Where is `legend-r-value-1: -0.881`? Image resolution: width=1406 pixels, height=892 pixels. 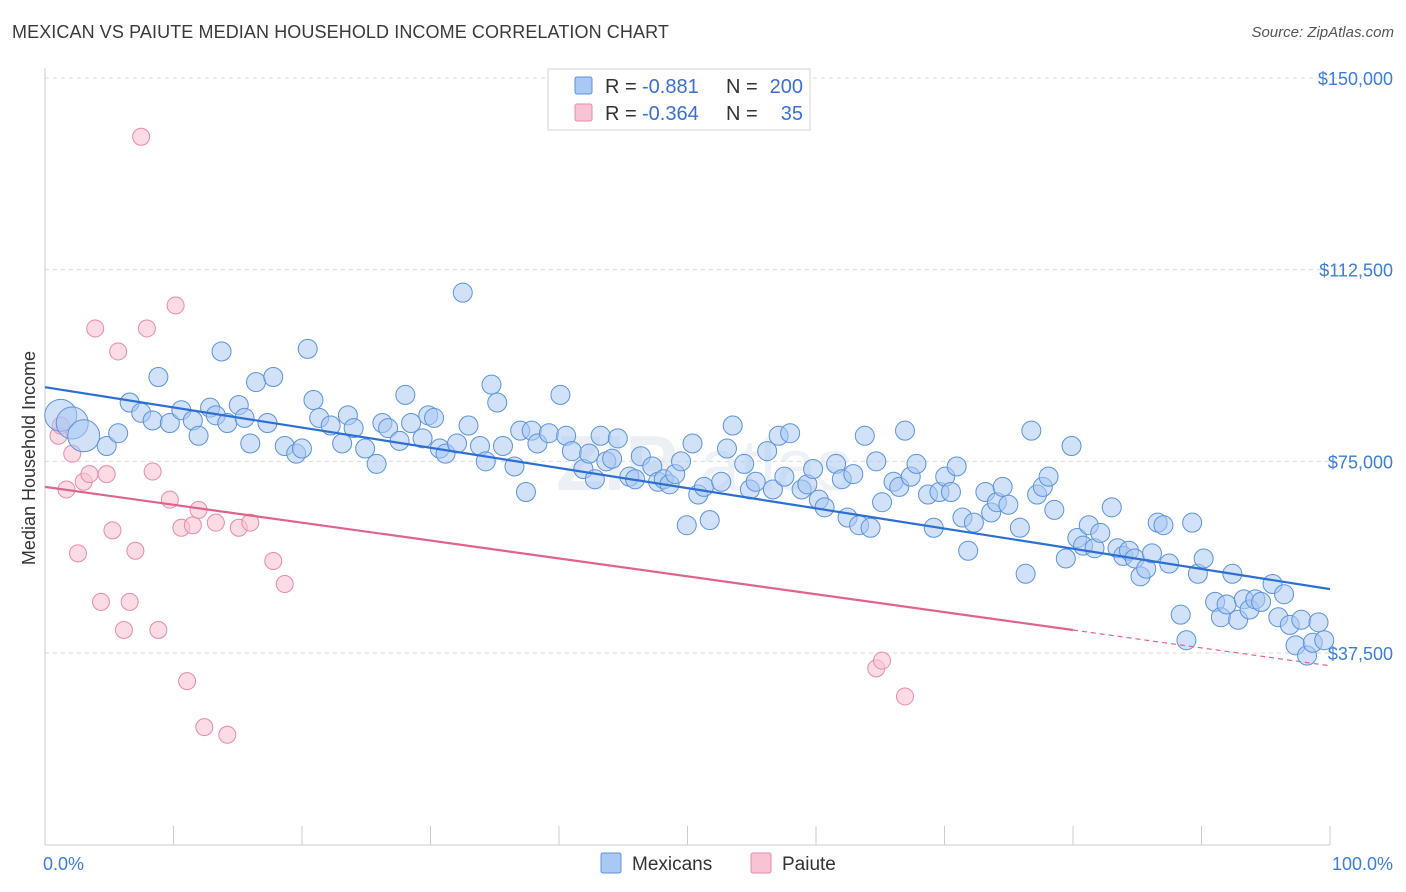 legend-r-value-1: -0.881 is located at coordinates (670, 87).